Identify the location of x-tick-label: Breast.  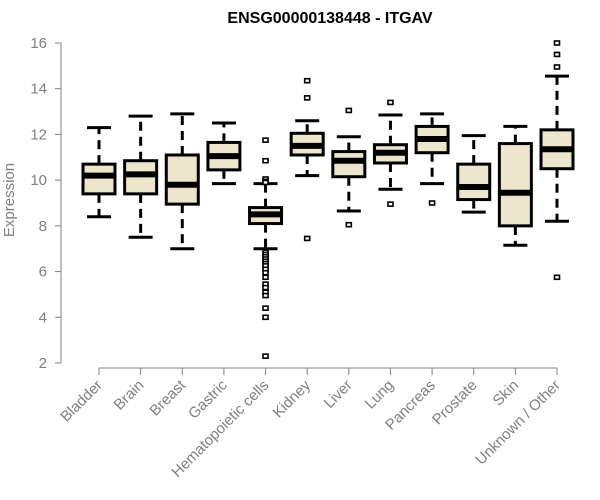
(167, 397).